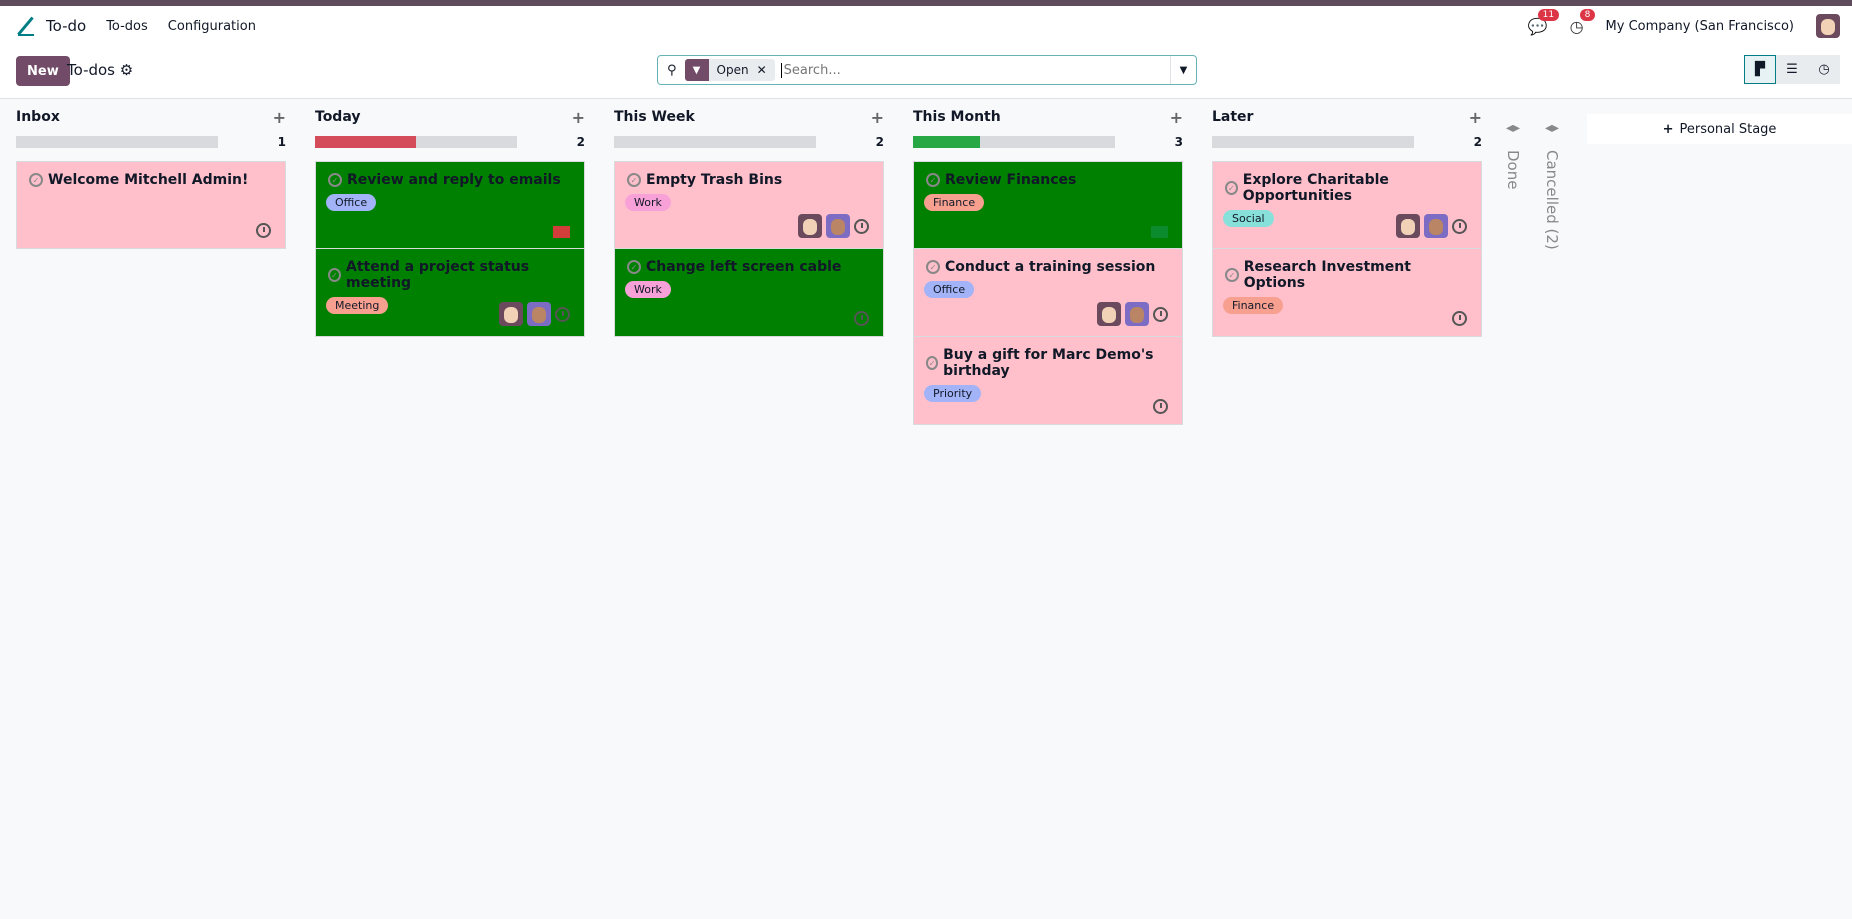  I want to click on kanban-card: ✓ Research Investment Options Finance, so click(1347, 293).